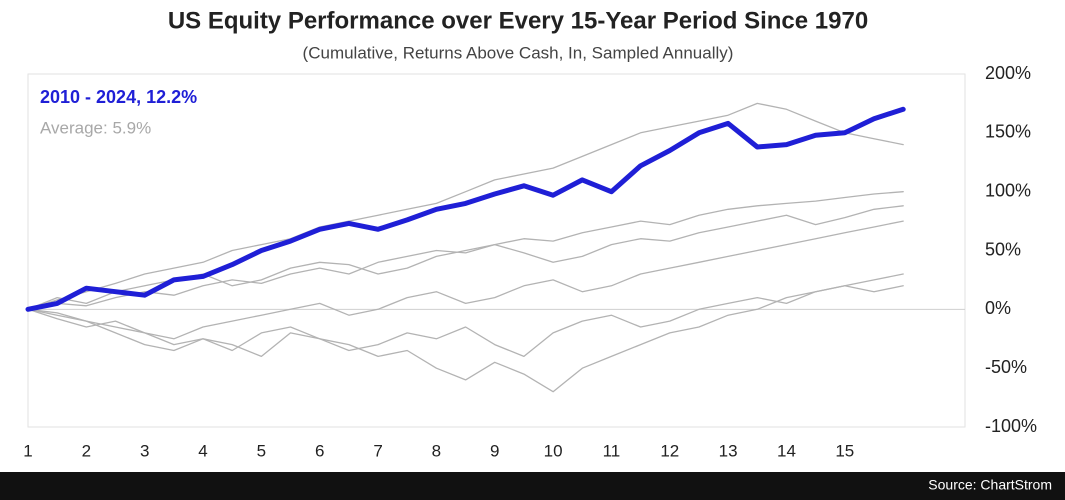  I want to click on x-tick-label: 2, so click(86, 450).